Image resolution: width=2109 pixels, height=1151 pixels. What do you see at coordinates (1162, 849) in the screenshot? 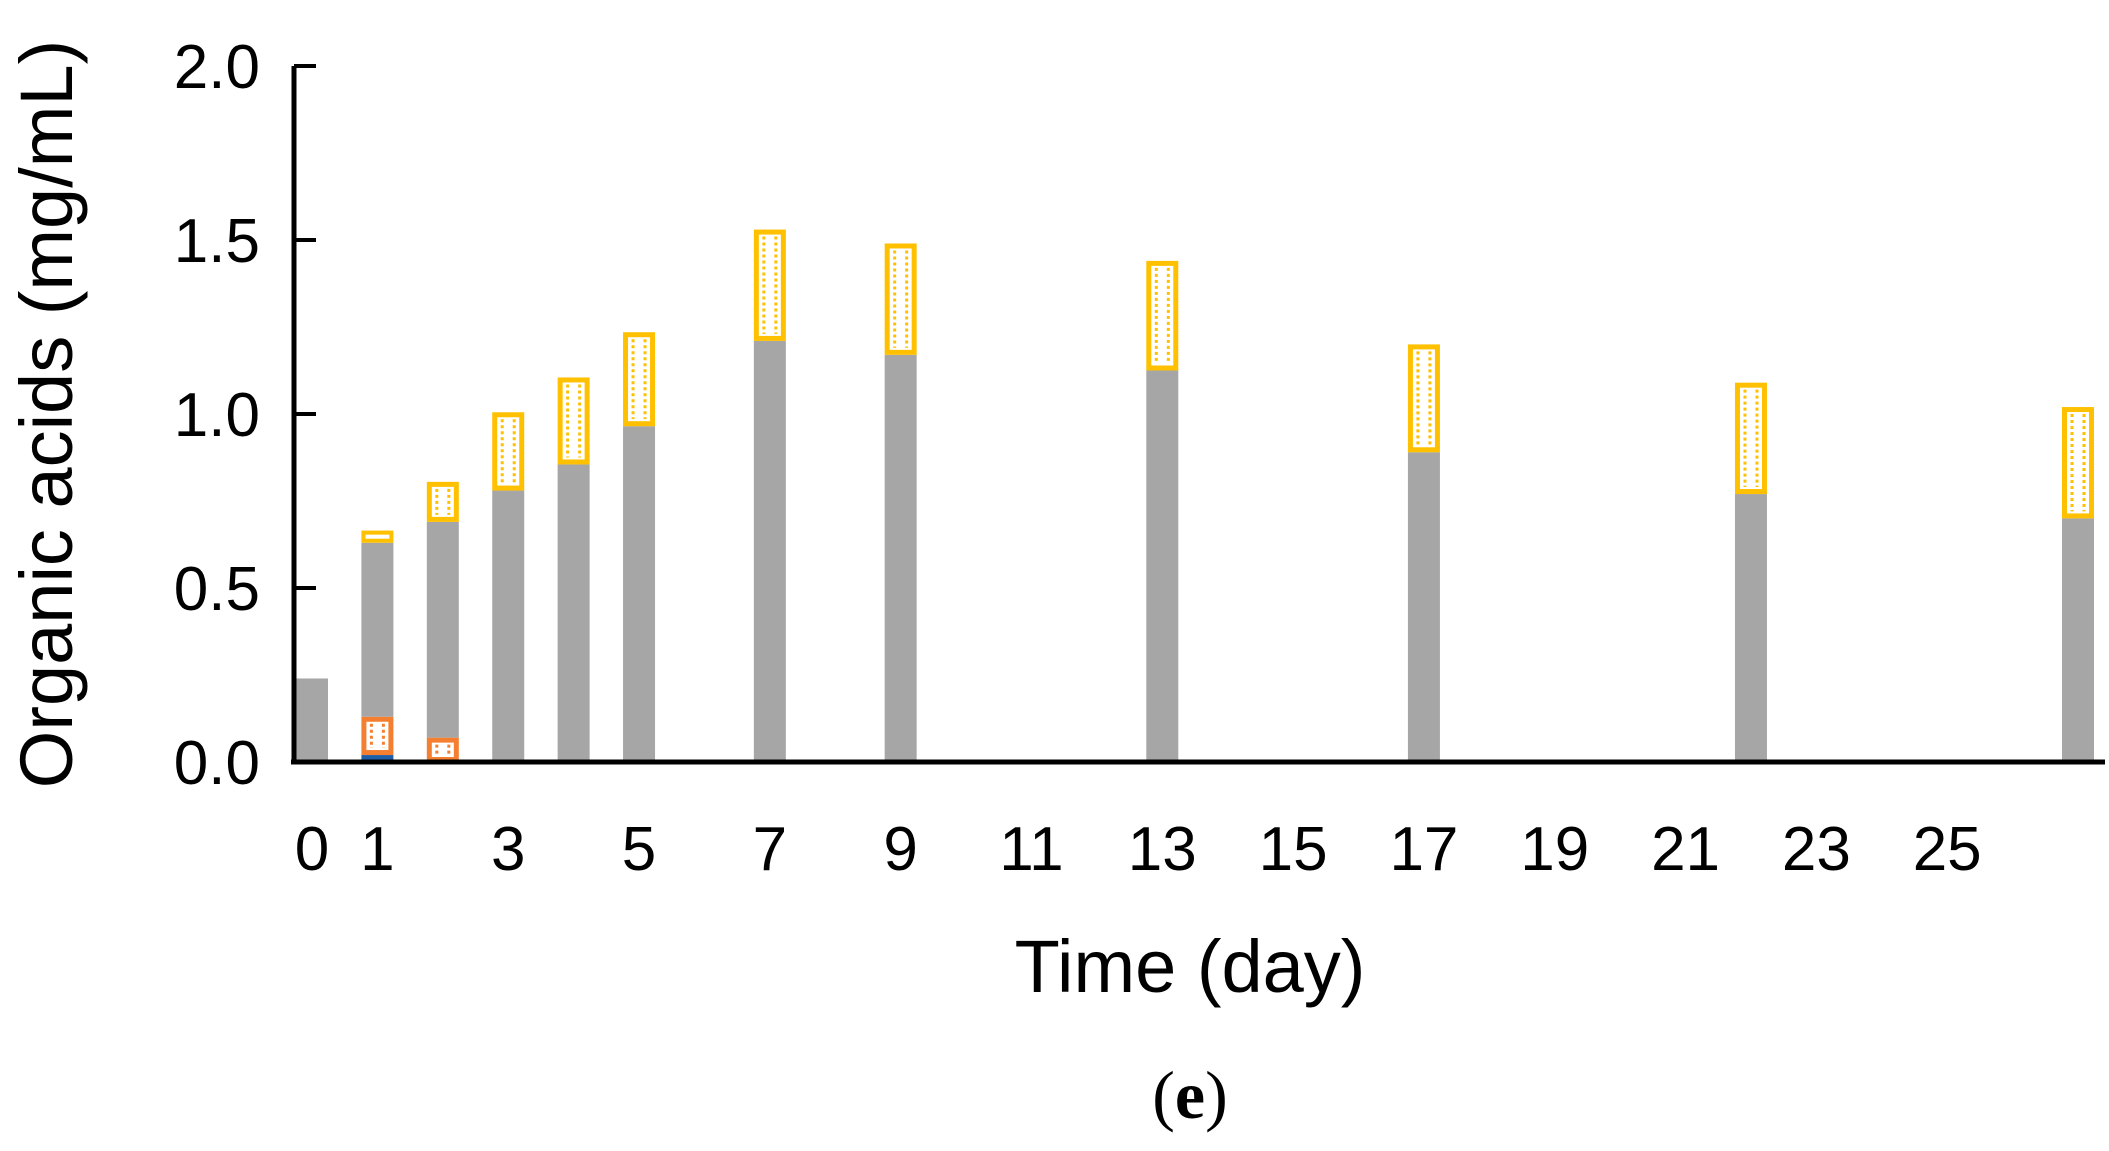
I see `x-tick-label: 13` at bounding box center [1162, 849].